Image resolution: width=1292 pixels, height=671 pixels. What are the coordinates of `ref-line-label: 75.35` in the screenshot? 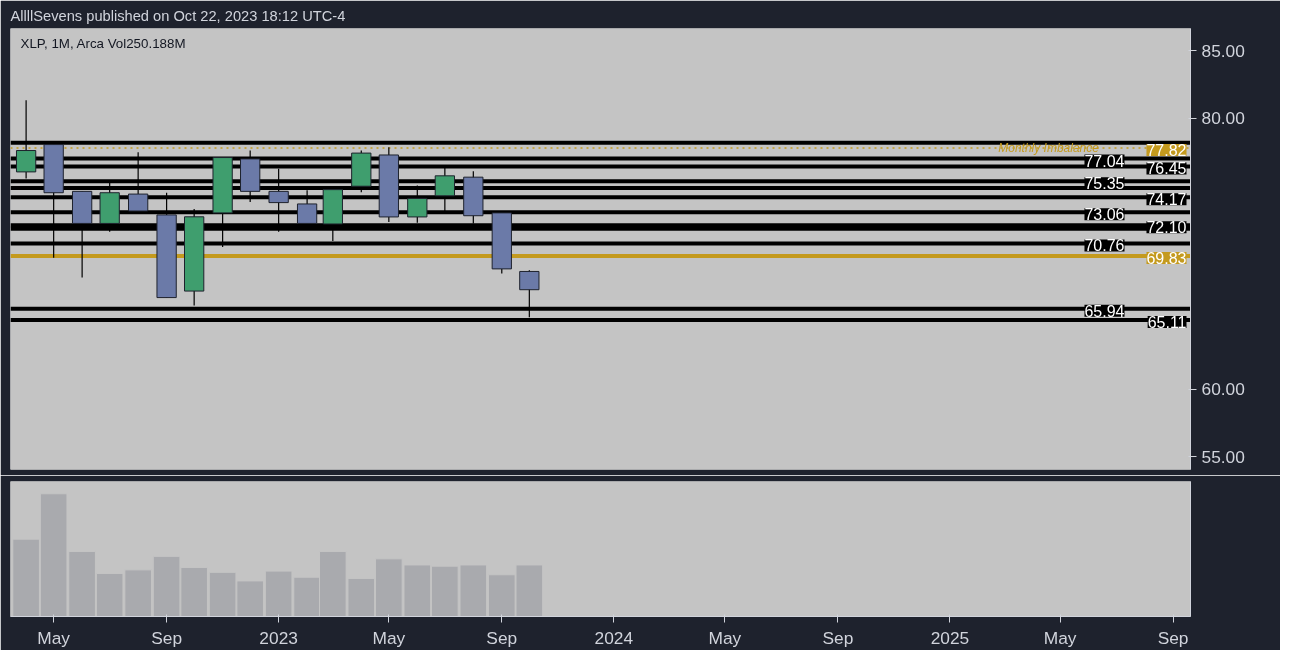 It's located at (1104, 184).